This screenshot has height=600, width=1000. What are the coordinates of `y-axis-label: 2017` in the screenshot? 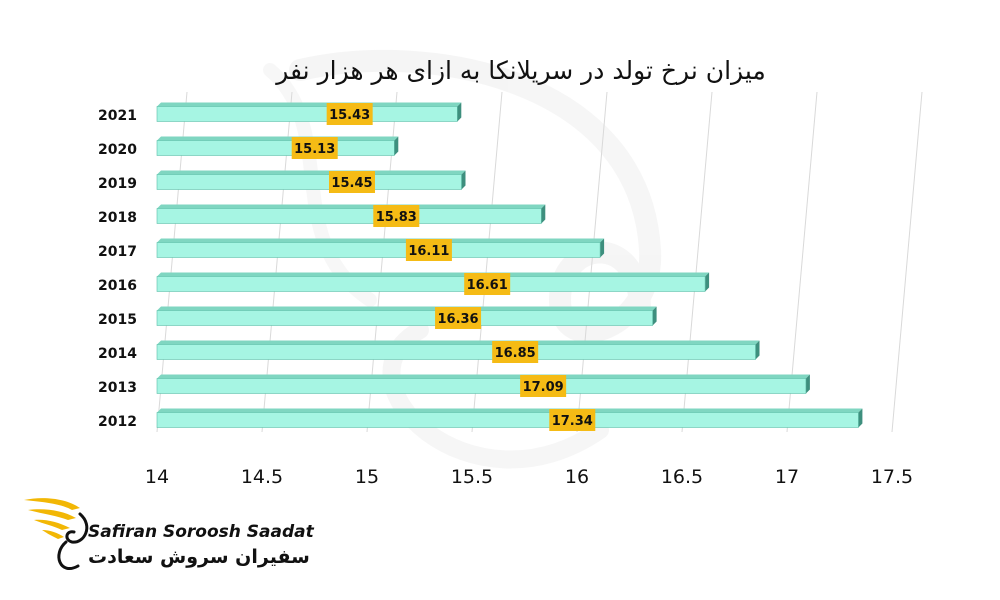 It's located at (117, 252).